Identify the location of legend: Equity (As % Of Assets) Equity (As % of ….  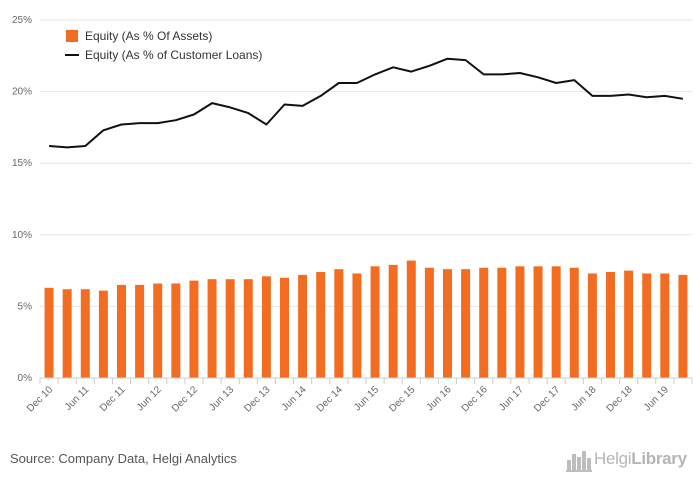
(163, 45).